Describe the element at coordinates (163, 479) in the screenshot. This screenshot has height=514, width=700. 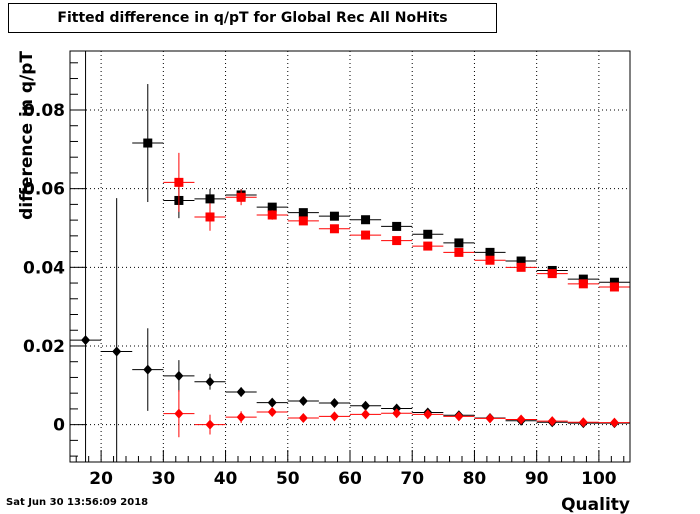
I see `x-tick-label: 30` at that location.